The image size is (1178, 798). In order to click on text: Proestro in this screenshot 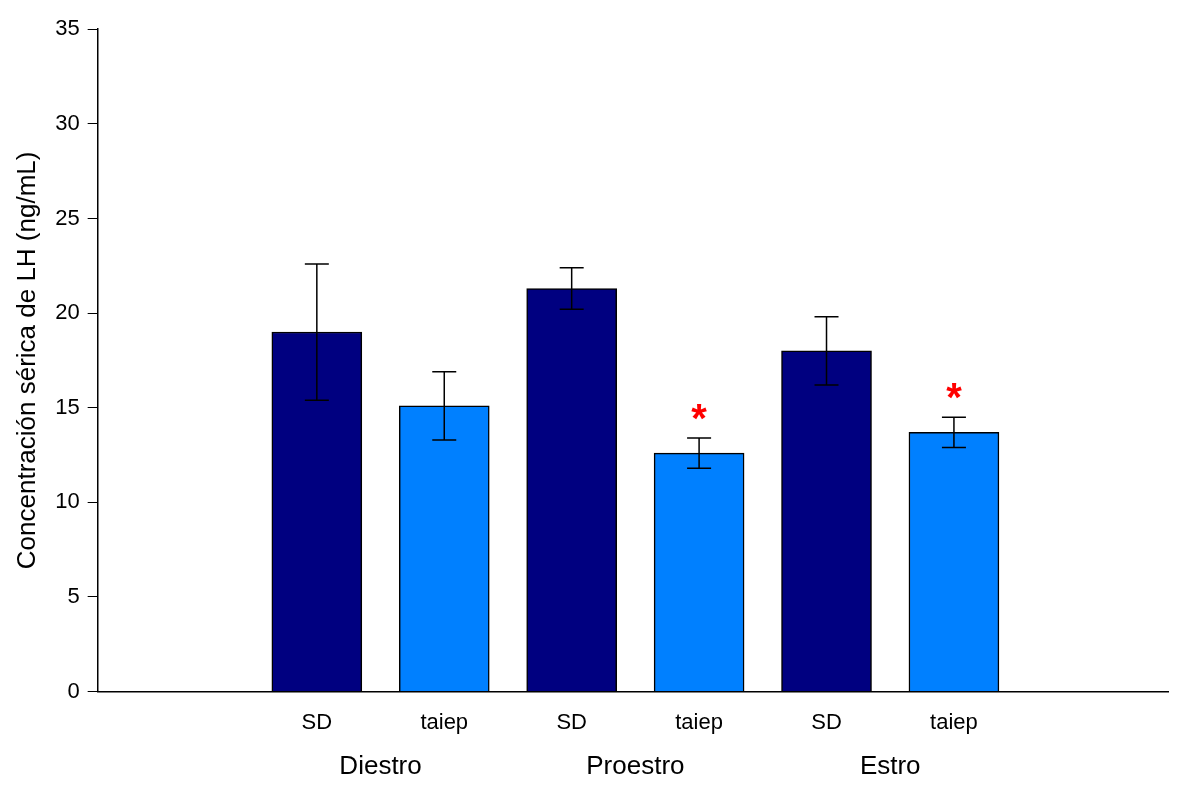, I will do `click(635, 764)`.